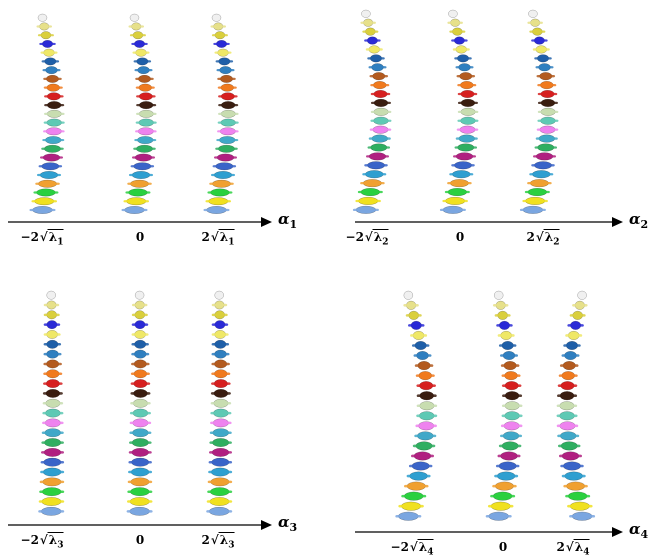 Image resolution: width=650 pixels, height=557 pixels. What do you see at coordinates (60, 242) in the screenshot?
I see `lambda-subscript: 1` at bounding box center [60, 242].